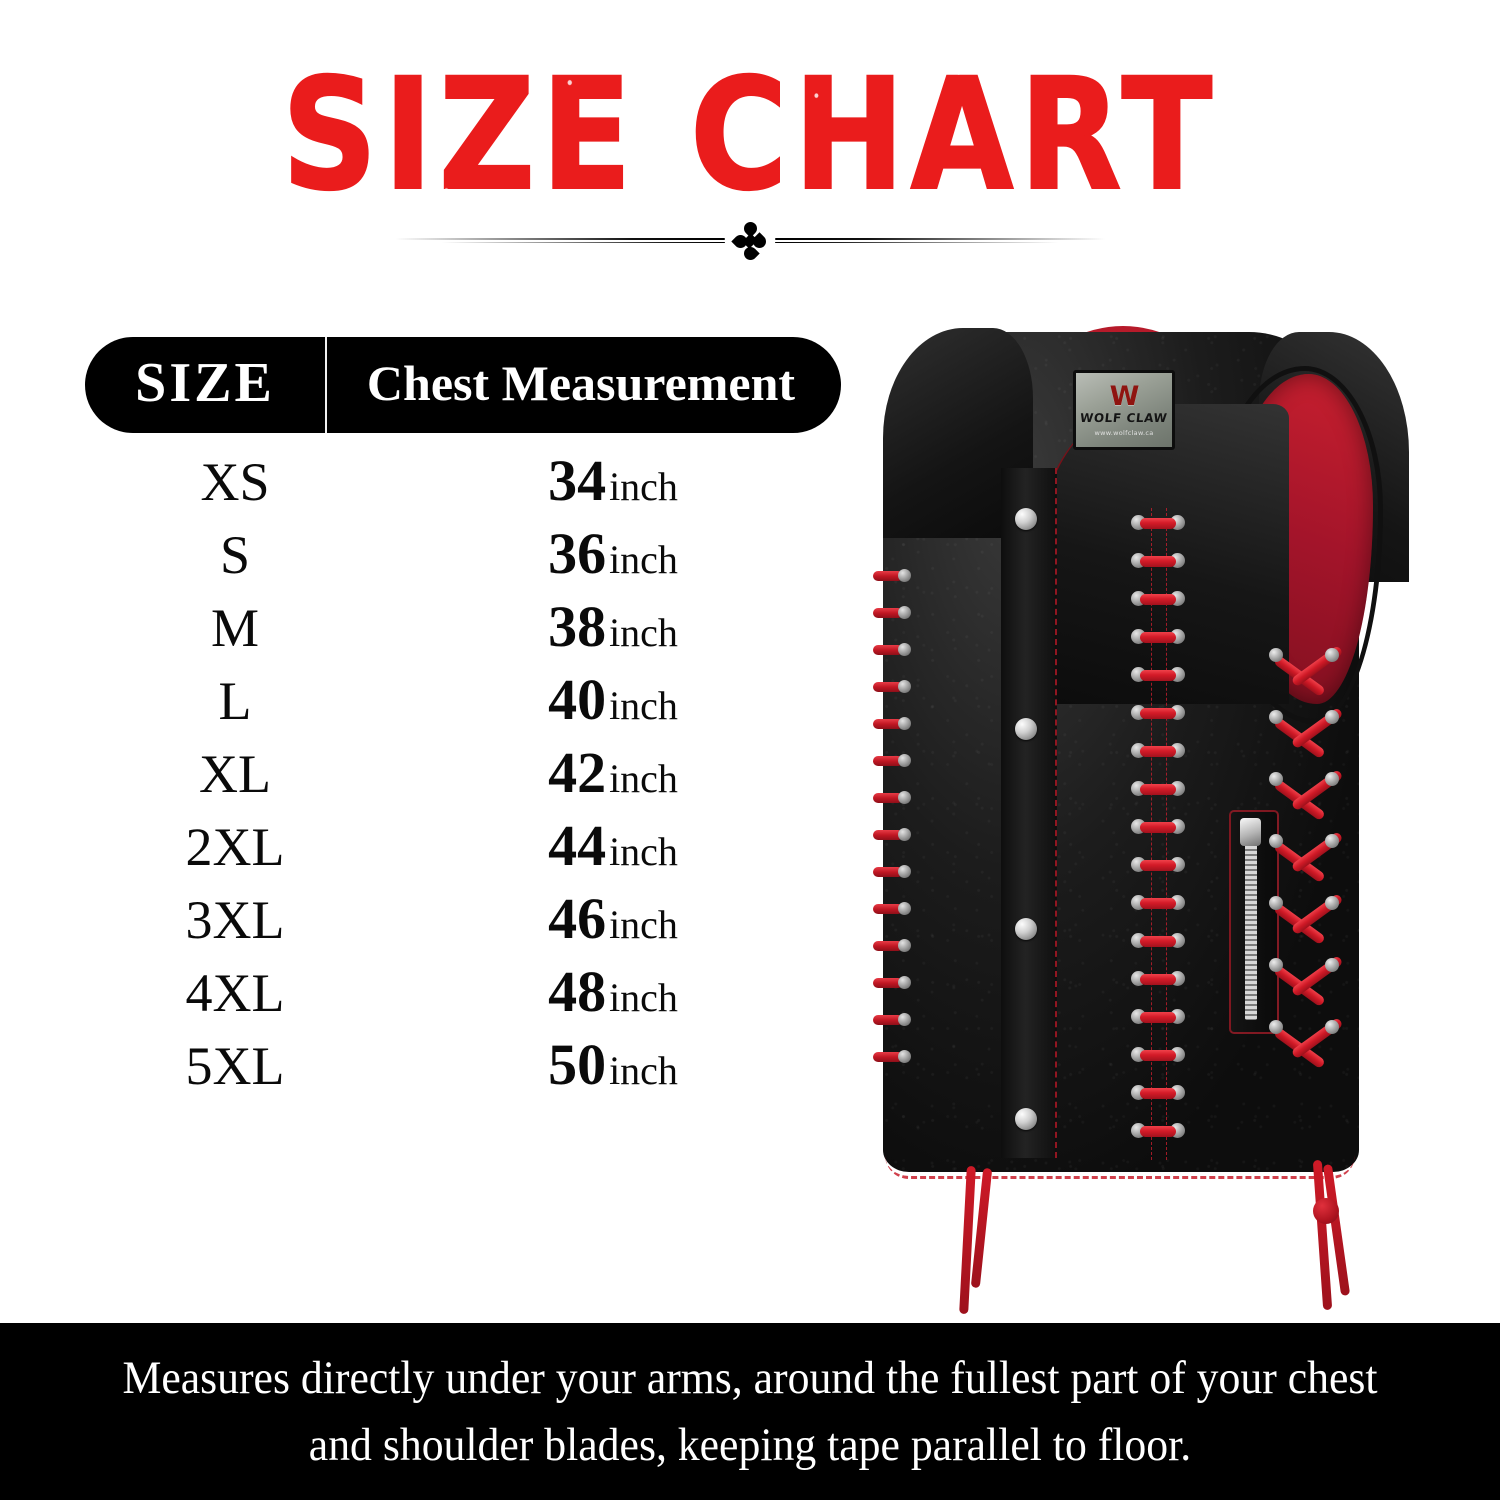  Describe the element at coordinates (235, 701) in the screenshot. I see `cell-size: L` at that location.